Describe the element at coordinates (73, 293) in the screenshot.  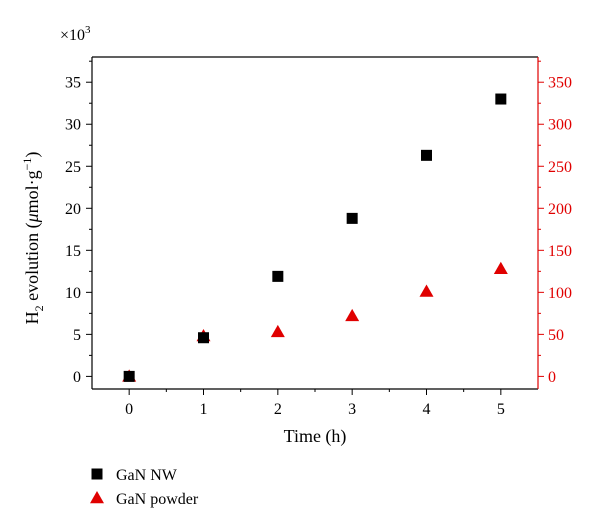
I see `y-tick-label-left: 10` at that location.